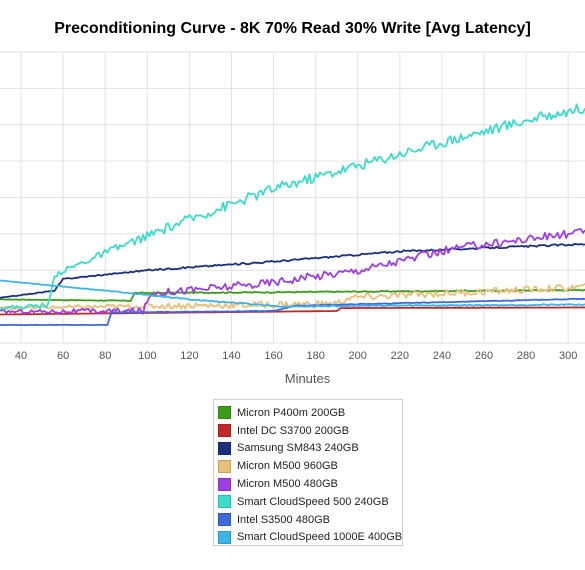 Image resolution: width=585 pixels, height=570 pixels. What do you see at coordinates (442, 356) in the screenshot?
I see `x-tick-label: 240` at bounding box center [442, 356].